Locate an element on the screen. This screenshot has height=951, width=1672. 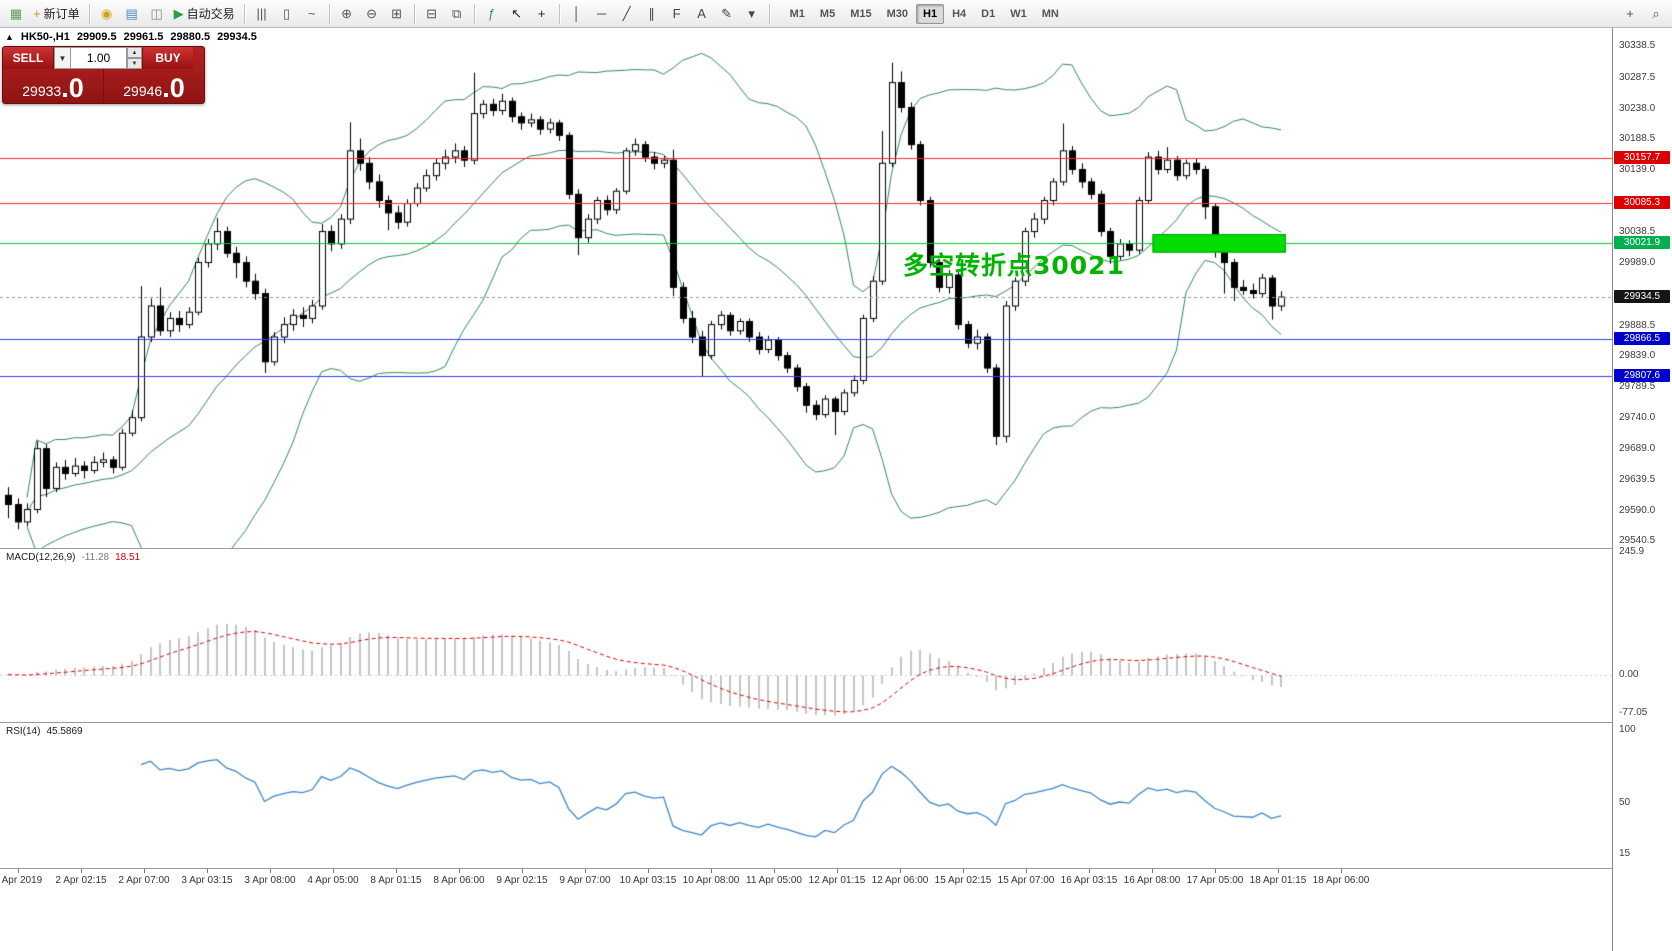
arrow-label-icon: ✎ is located at coordinates (727, 13).